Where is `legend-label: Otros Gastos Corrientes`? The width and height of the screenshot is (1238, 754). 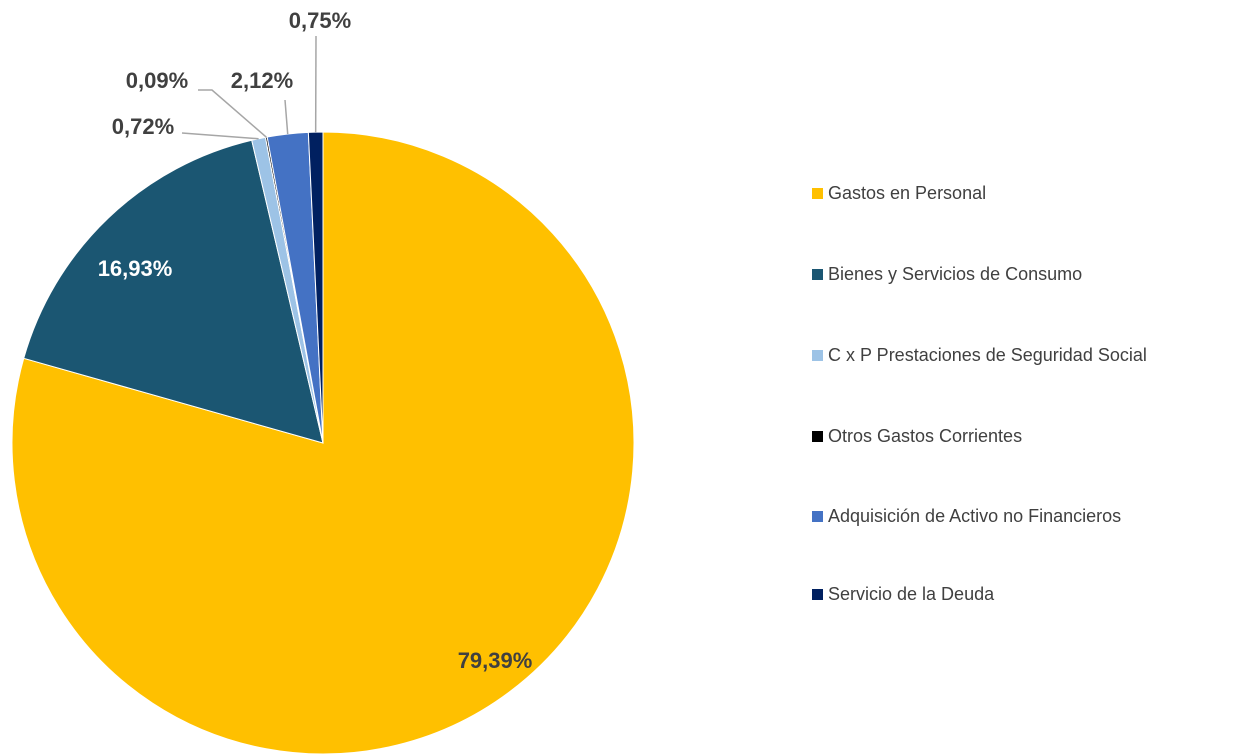 legend-label: Otros Gastos Corrientes is located at coordinates (925, 436).